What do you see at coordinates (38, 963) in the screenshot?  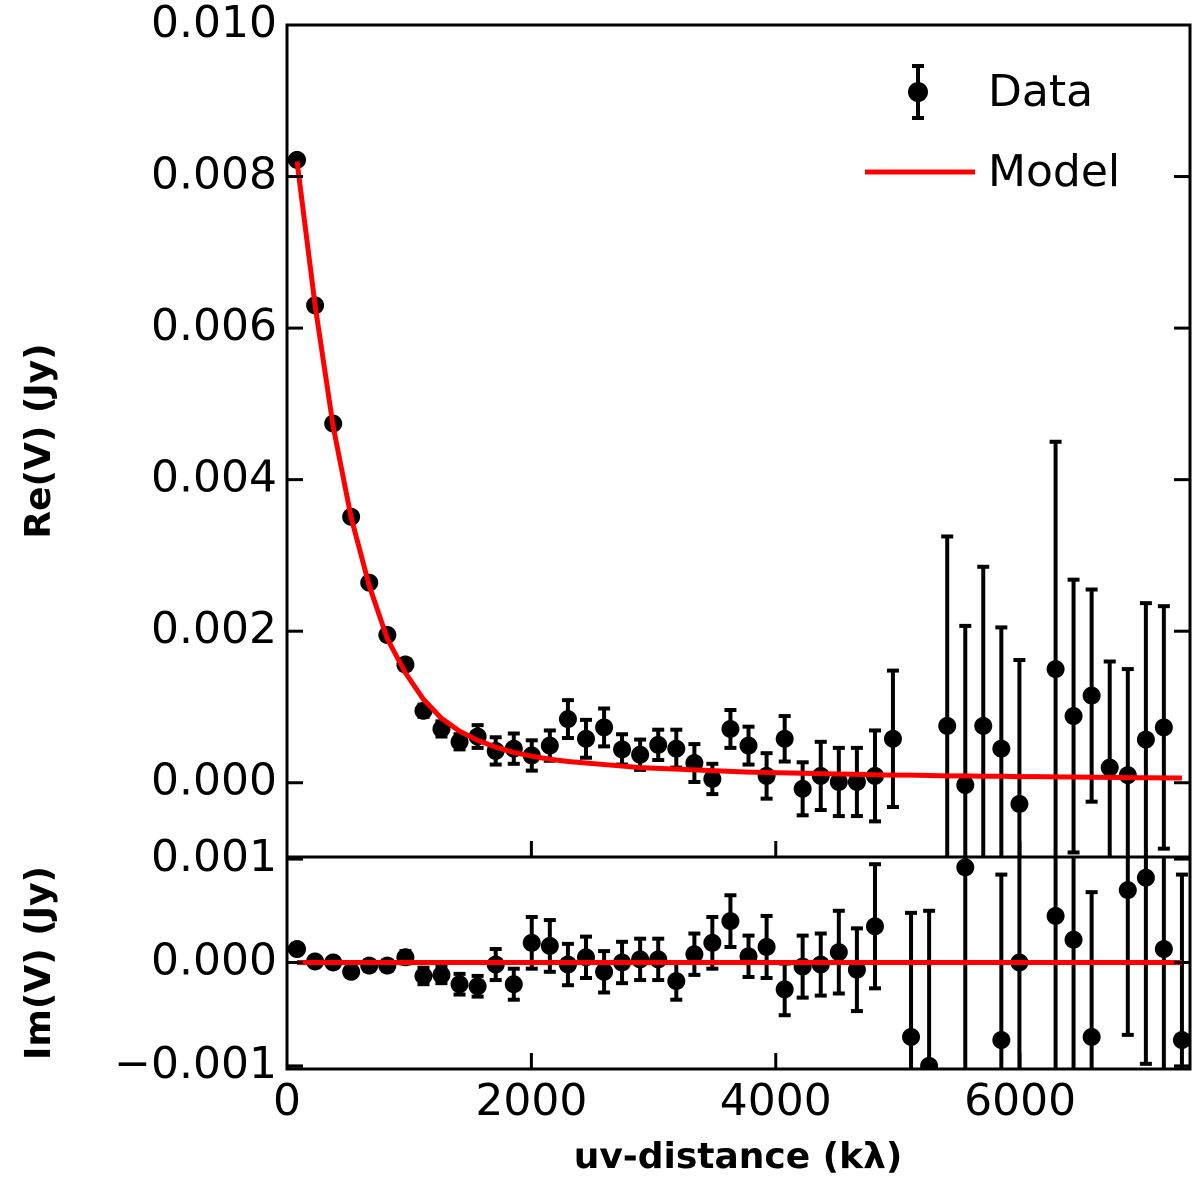 I see `y-axis-label: Im(V) (Jy)` at bounding box center [38, 963].